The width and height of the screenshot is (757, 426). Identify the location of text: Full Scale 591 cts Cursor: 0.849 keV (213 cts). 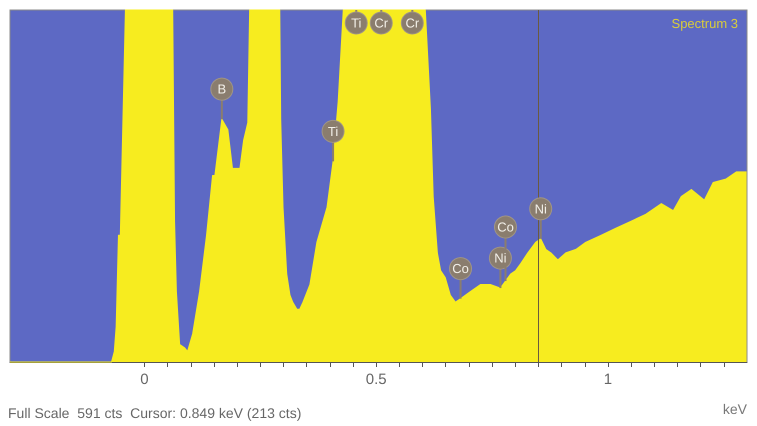
(155, 413).